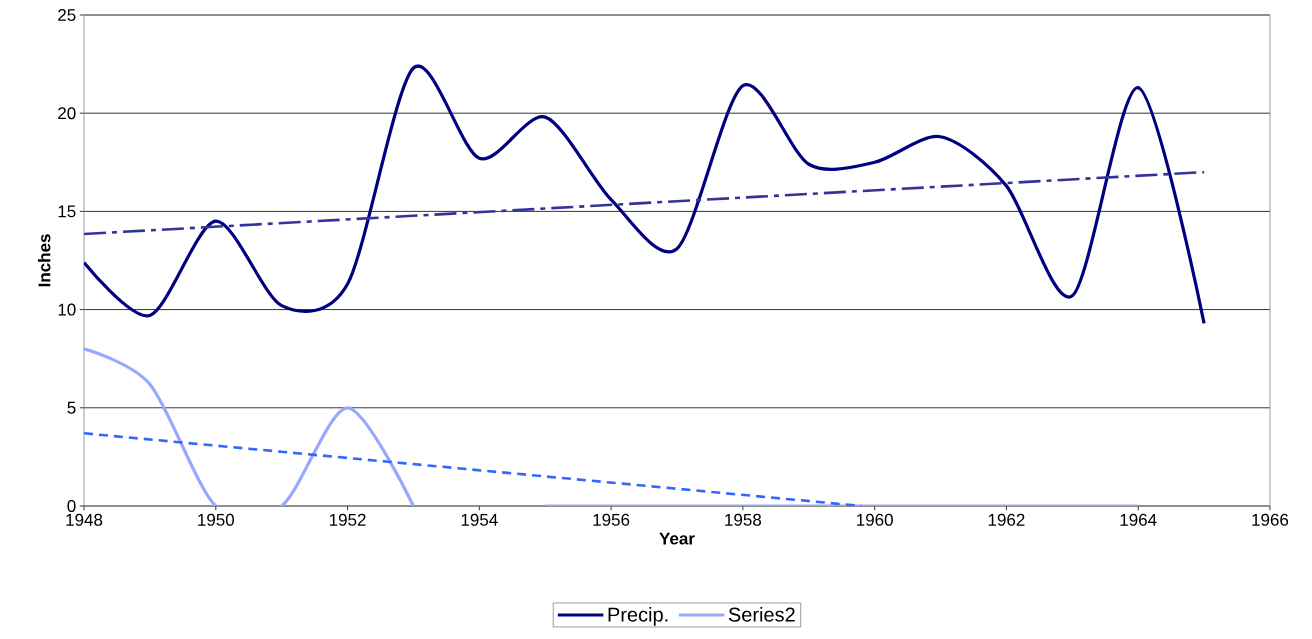  I want to click on x-tick-label: 1962, so click(1006, 519).